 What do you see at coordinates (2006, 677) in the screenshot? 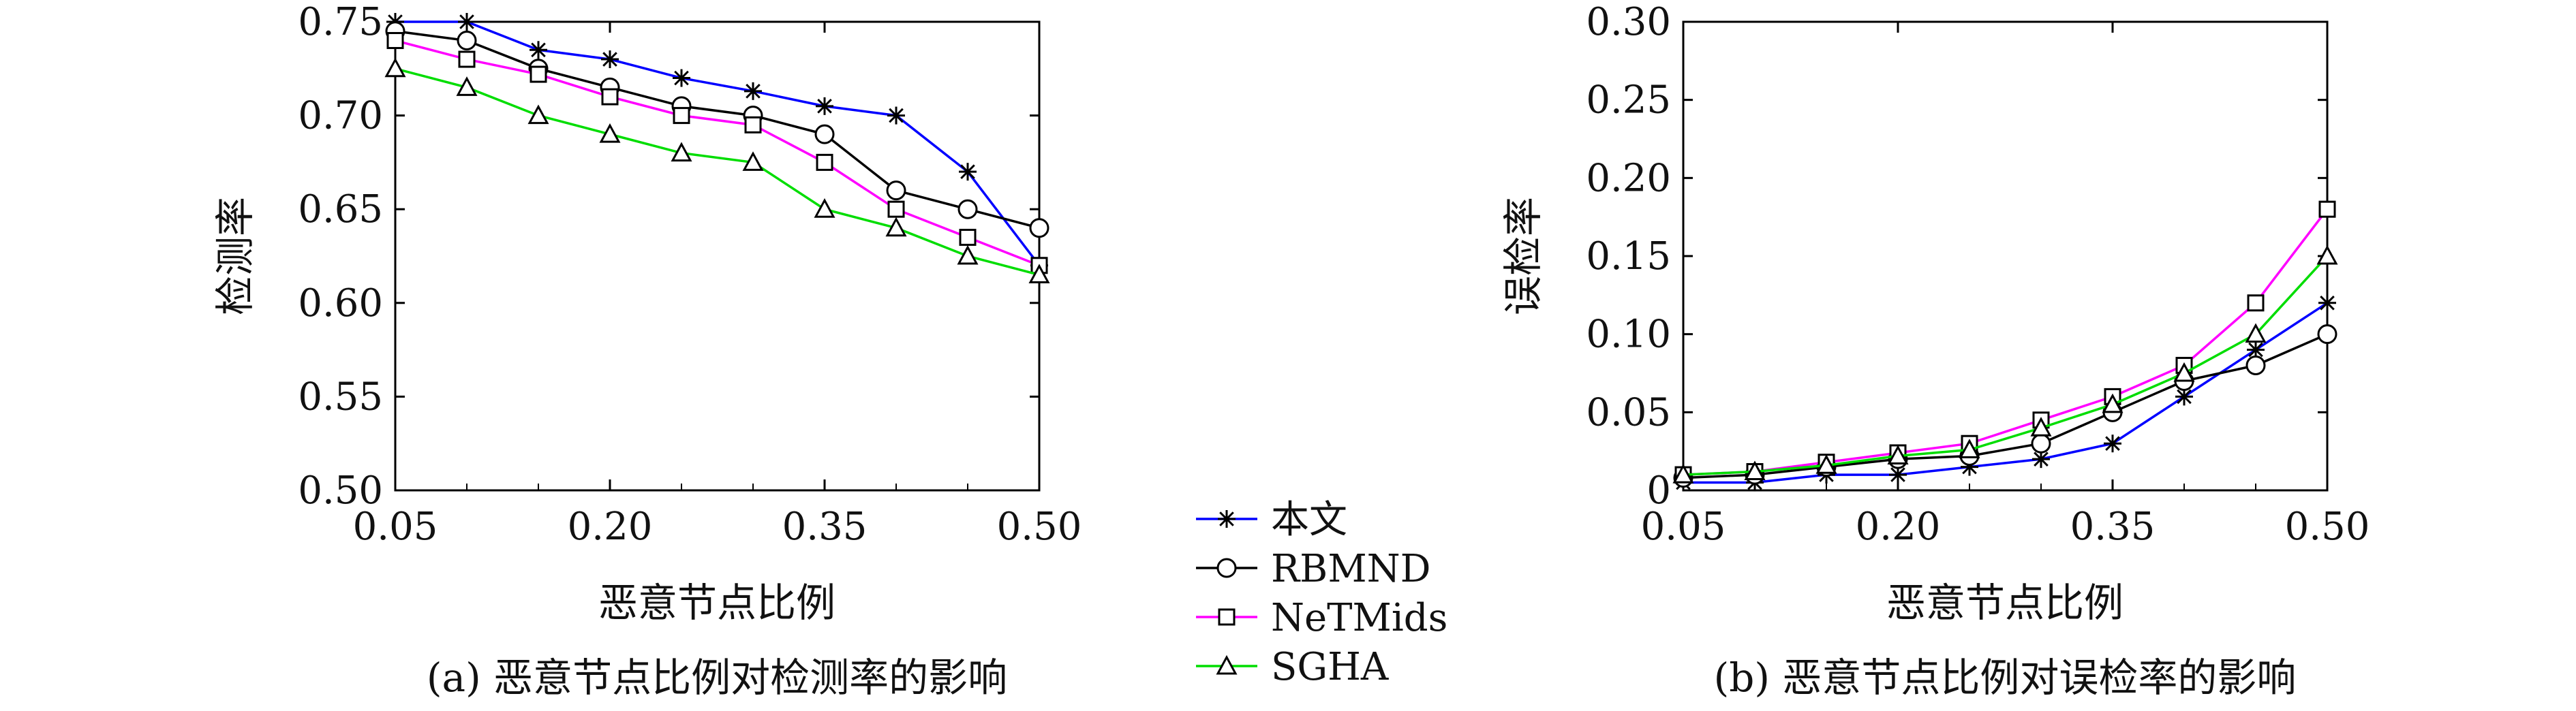
I see `chart-b-caption: (b) 恶意节点比例对误检率的影响` at bounding box center [2006, 677].